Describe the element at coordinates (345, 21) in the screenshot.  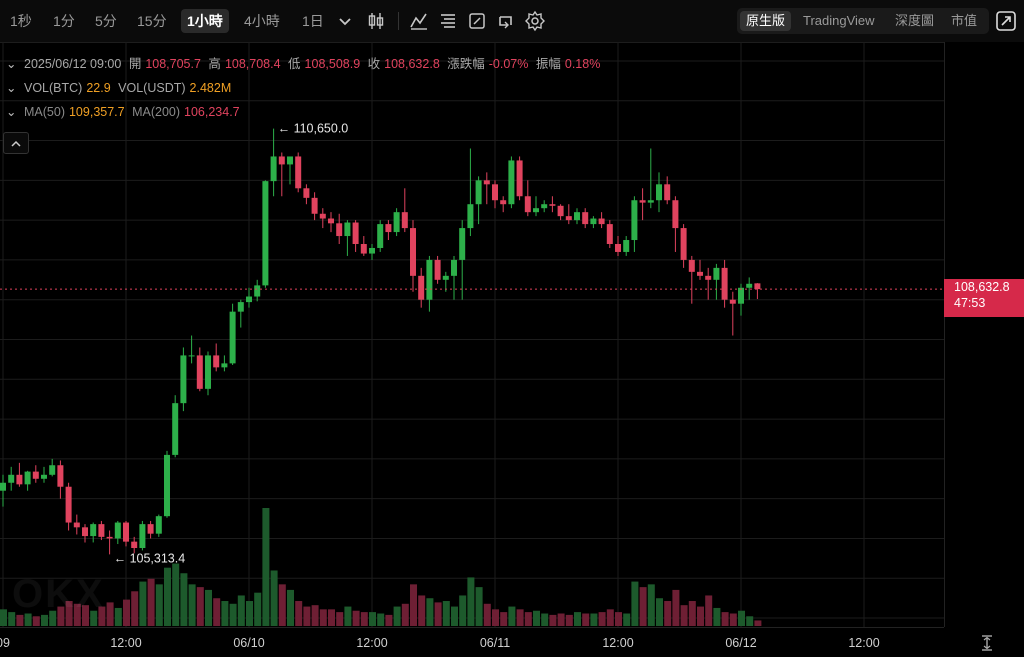
I see `chevron-down-icon` at that location.